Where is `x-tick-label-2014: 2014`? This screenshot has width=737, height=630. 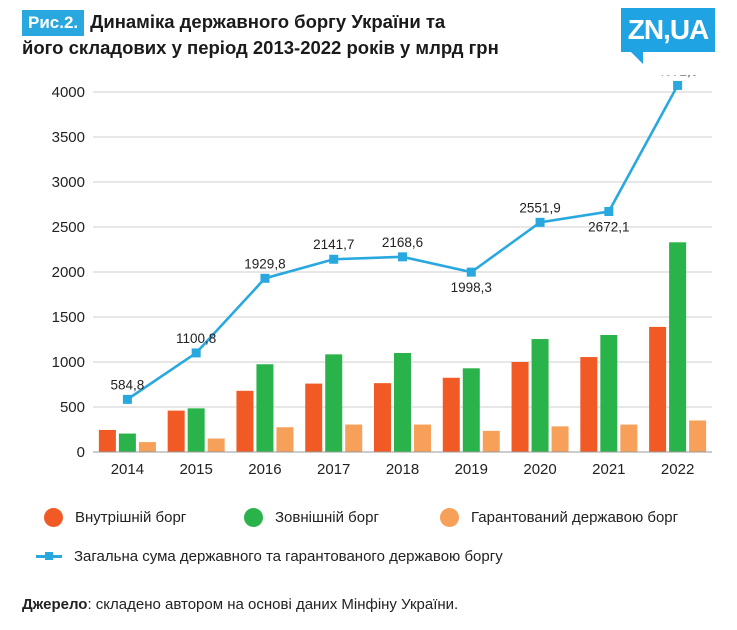
x-tick-label-2014: 2014 is located at coordinates (127, 468).